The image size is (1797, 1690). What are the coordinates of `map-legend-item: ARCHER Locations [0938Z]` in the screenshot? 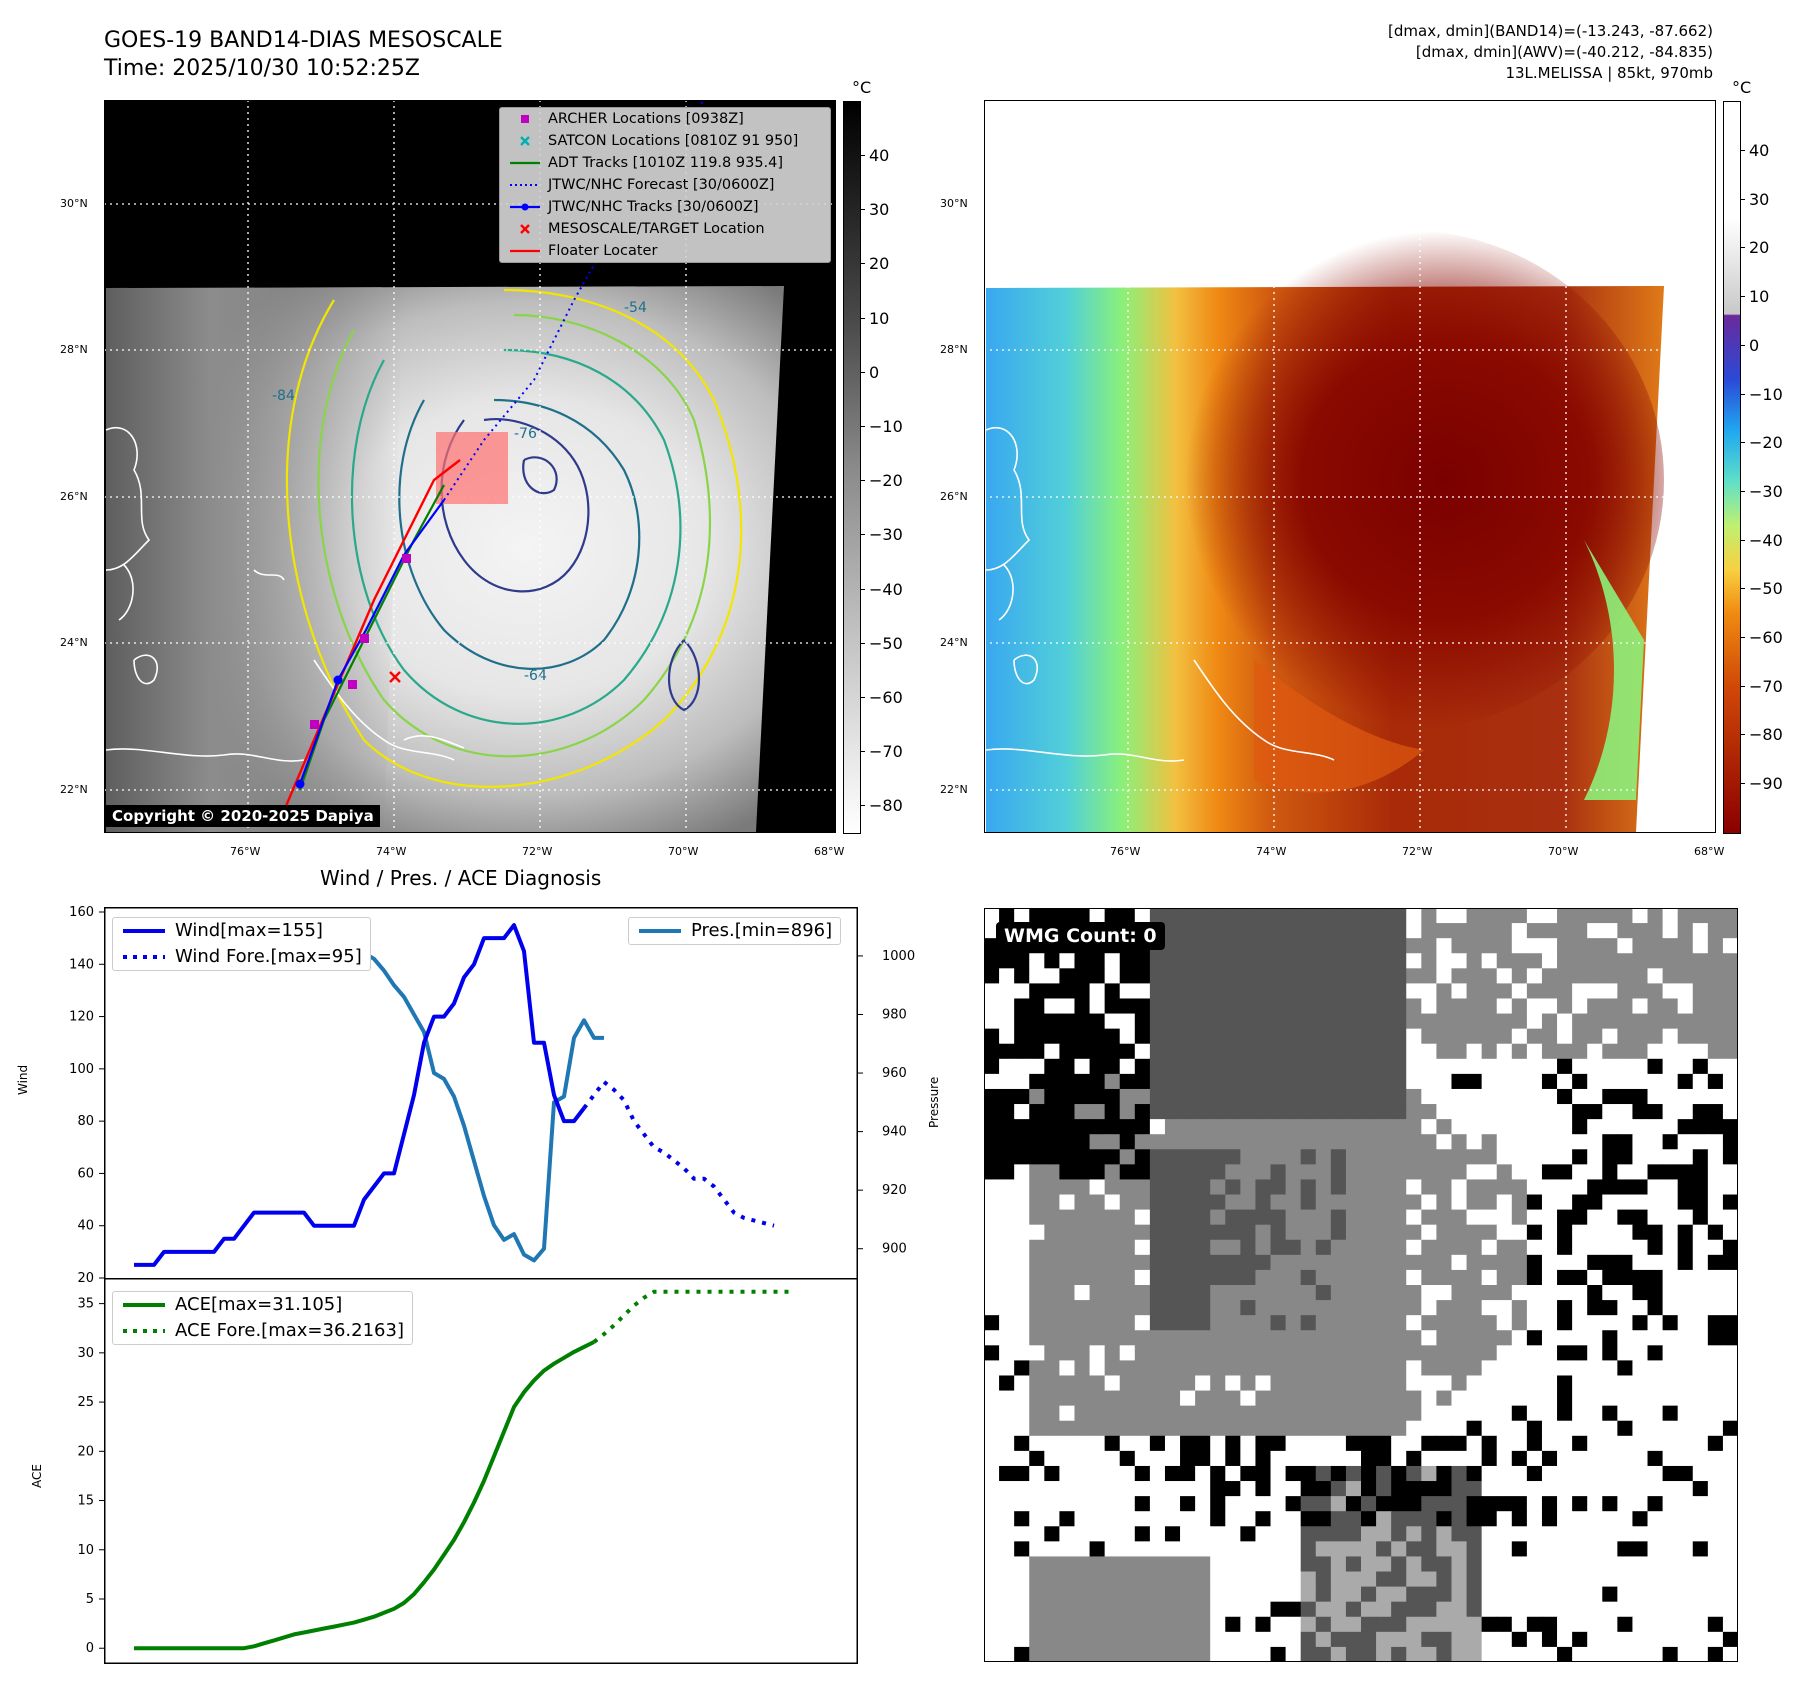 It's located at (665, 119).